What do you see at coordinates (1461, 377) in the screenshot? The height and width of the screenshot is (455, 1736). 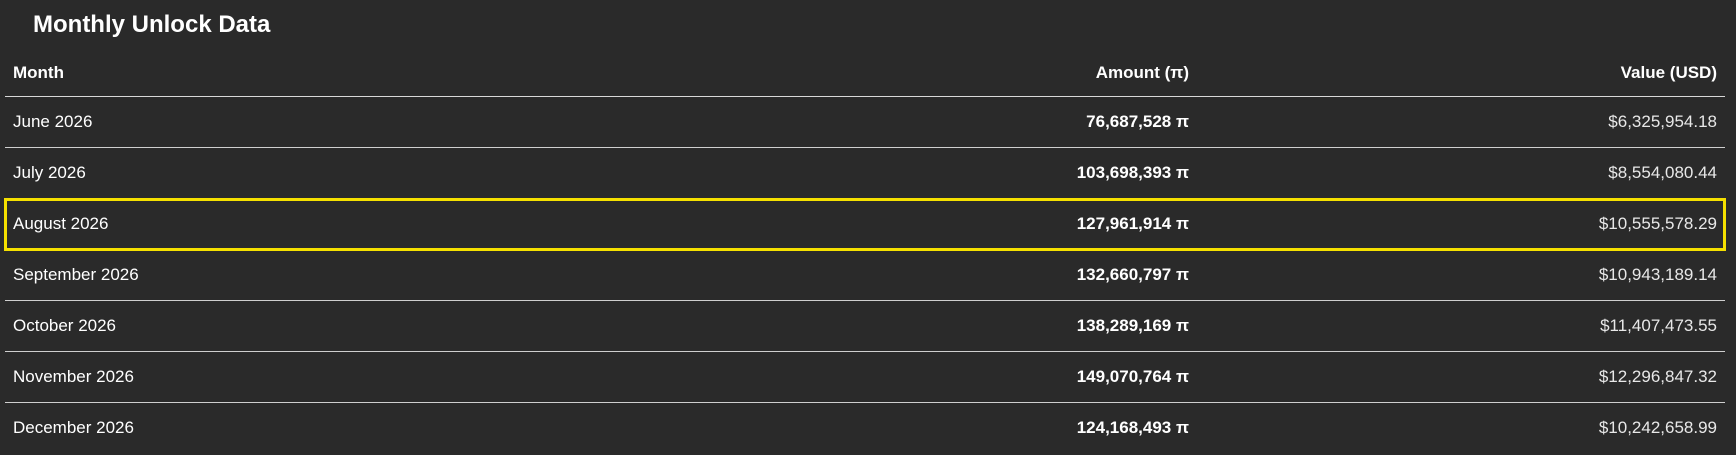 I see `table-cell: $12,296,847.32` at bounding box center [1461, 377].